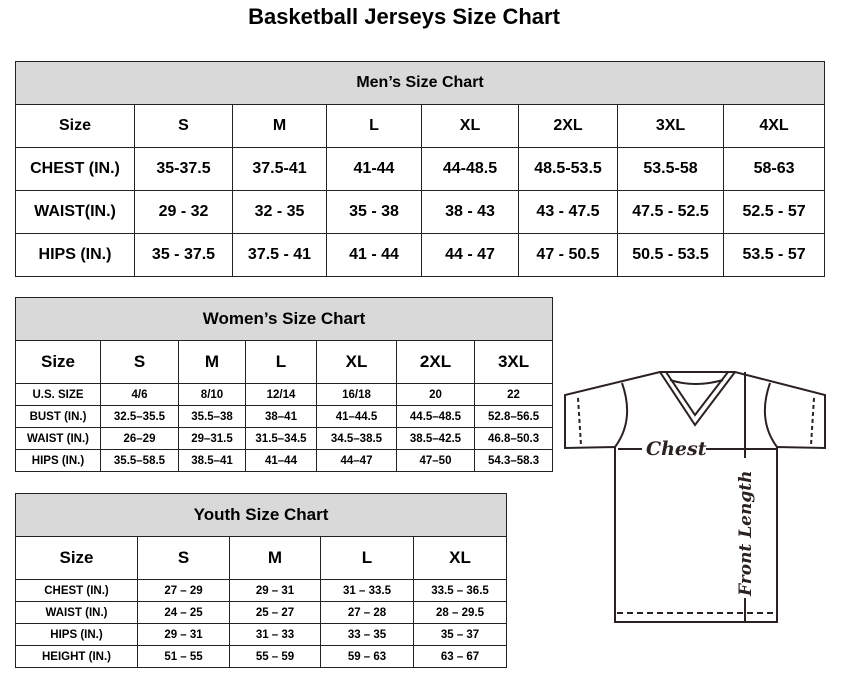  What do you see at coordinates (275, 612) in the screenshot?
I see `table-cell: 25 – 27` at bounding box center [275, 612].